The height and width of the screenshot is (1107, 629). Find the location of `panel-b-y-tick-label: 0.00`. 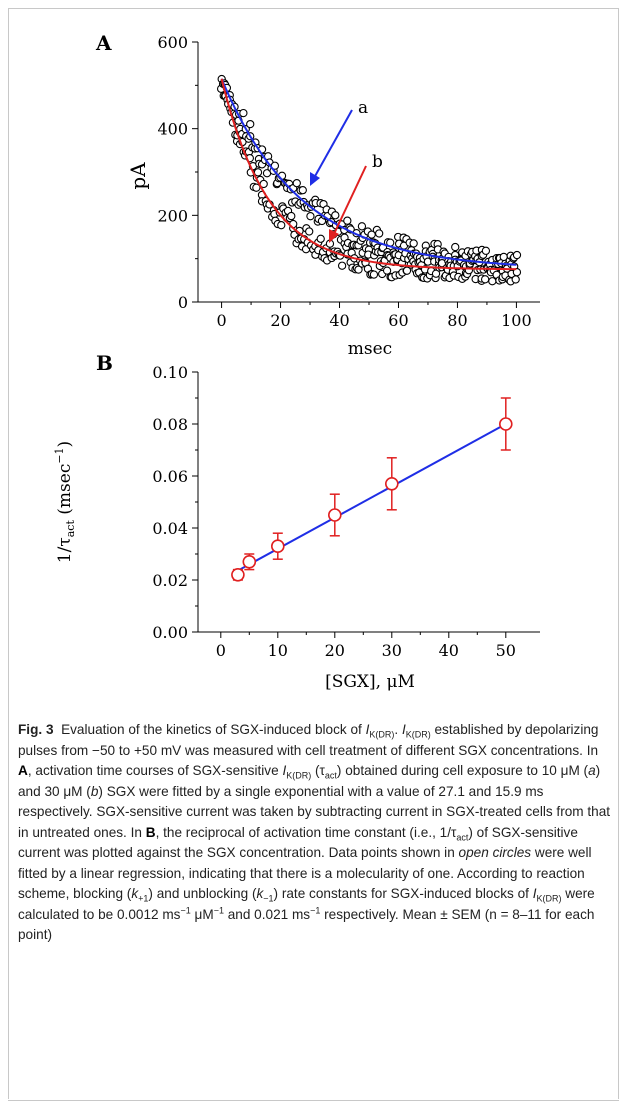

panel-b-y-tick-label: 0.00 is located at coordinates (170, 632).